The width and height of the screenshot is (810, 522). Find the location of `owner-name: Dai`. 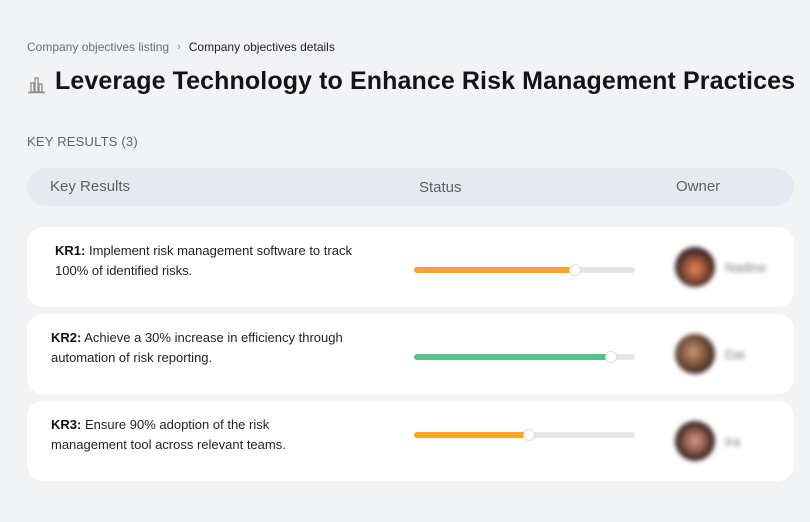

owner-name: Dai is located at coordinates (735, 354).